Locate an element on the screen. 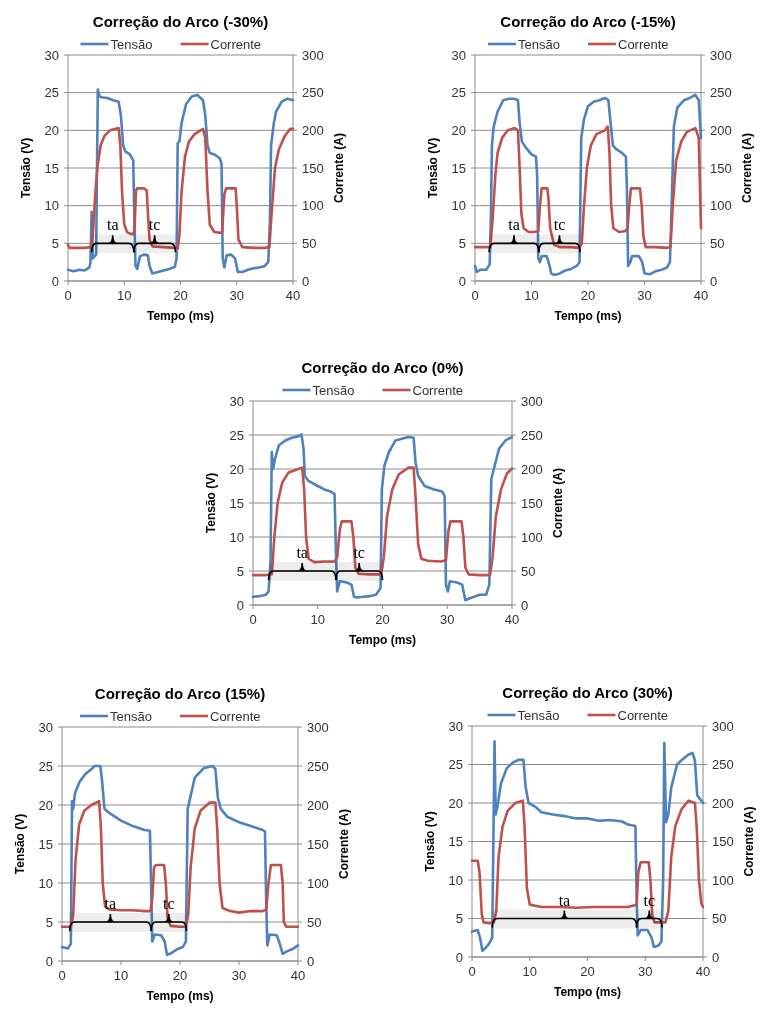  chart-title: Correção do Arco (-15%) is located at coordinates (588, 21).